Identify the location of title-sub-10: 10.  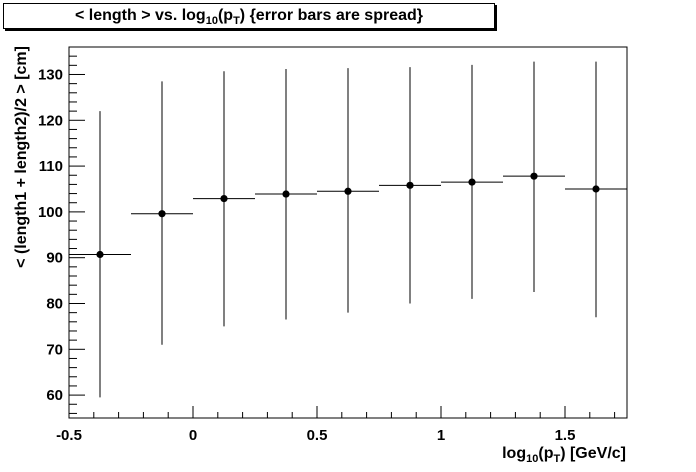
(211, 21).